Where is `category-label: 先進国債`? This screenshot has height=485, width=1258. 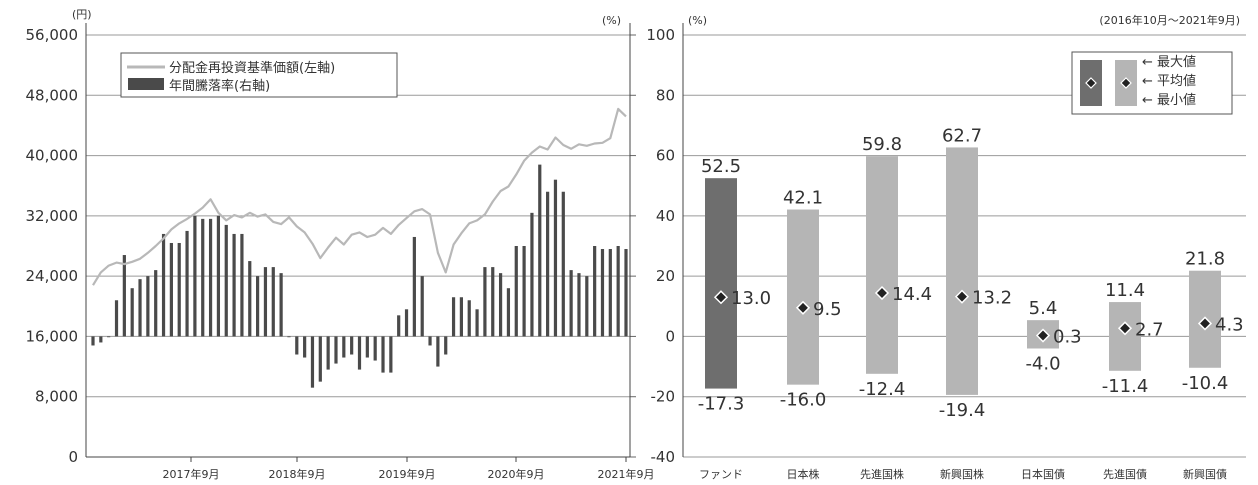
category-label: 先進国債 is located at coordinates (1125, 474).